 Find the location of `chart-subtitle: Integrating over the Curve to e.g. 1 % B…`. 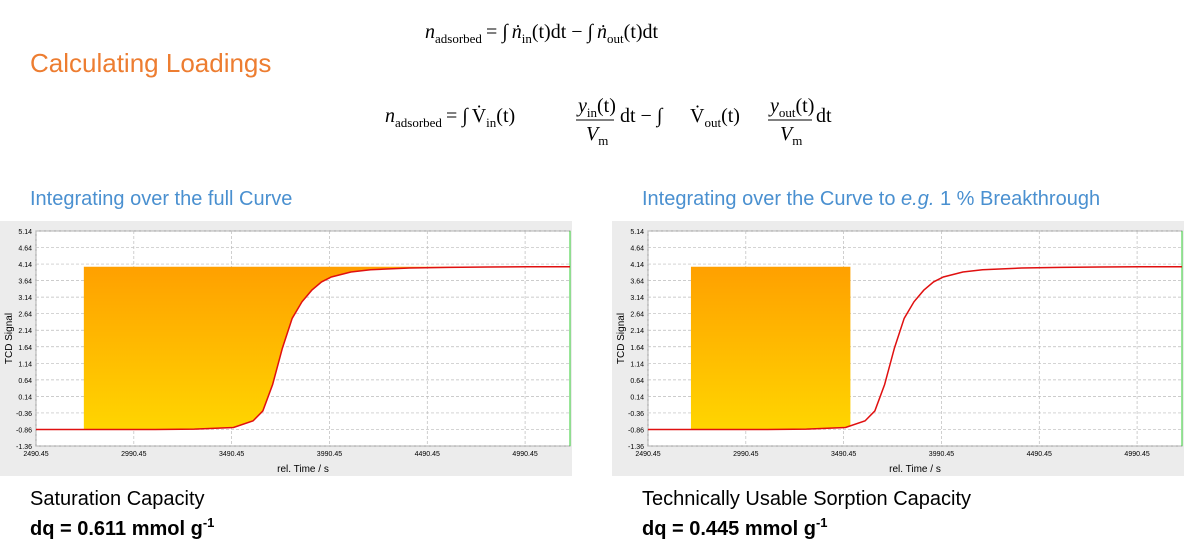

chart-subtitle: Integrating over the Curve to e.g. 1 % B… is located at coordinates (871, 199).